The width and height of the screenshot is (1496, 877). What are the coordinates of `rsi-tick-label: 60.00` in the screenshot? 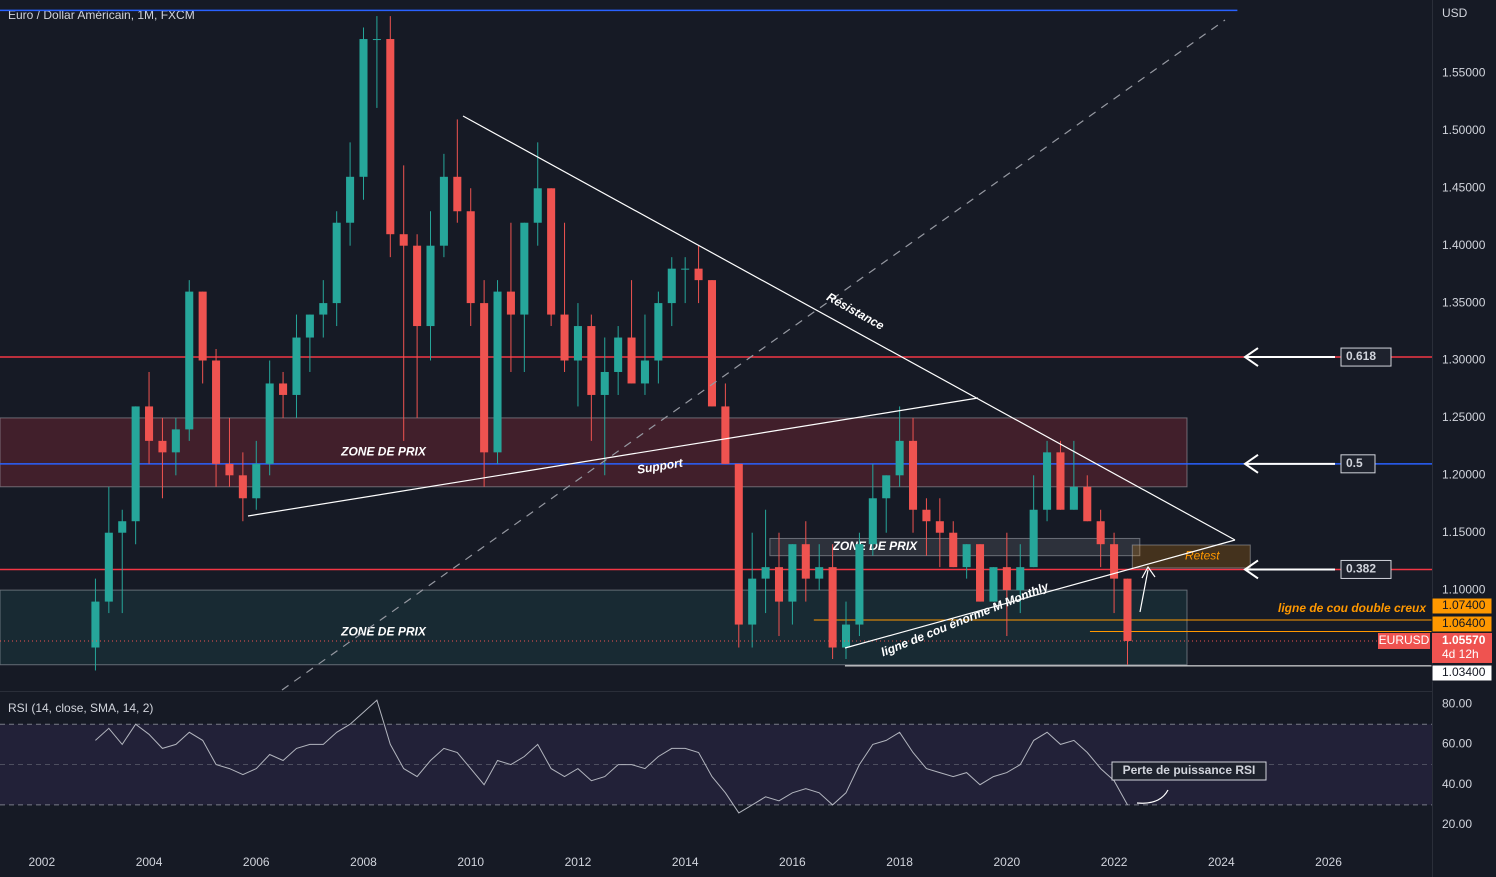 It's located at (1457, 744).